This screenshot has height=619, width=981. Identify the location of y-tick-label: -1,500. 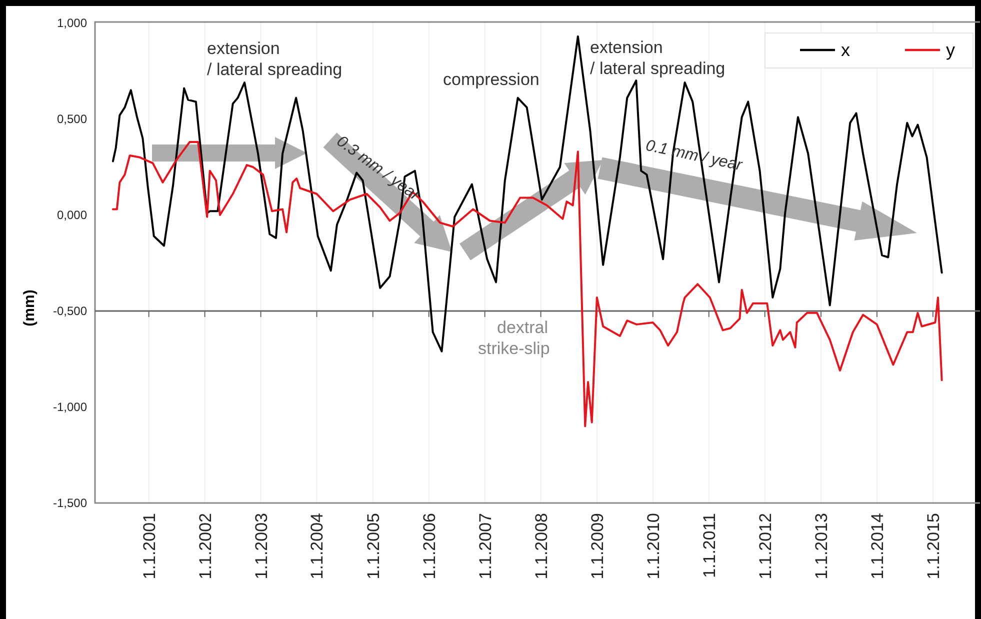
(70, 503).